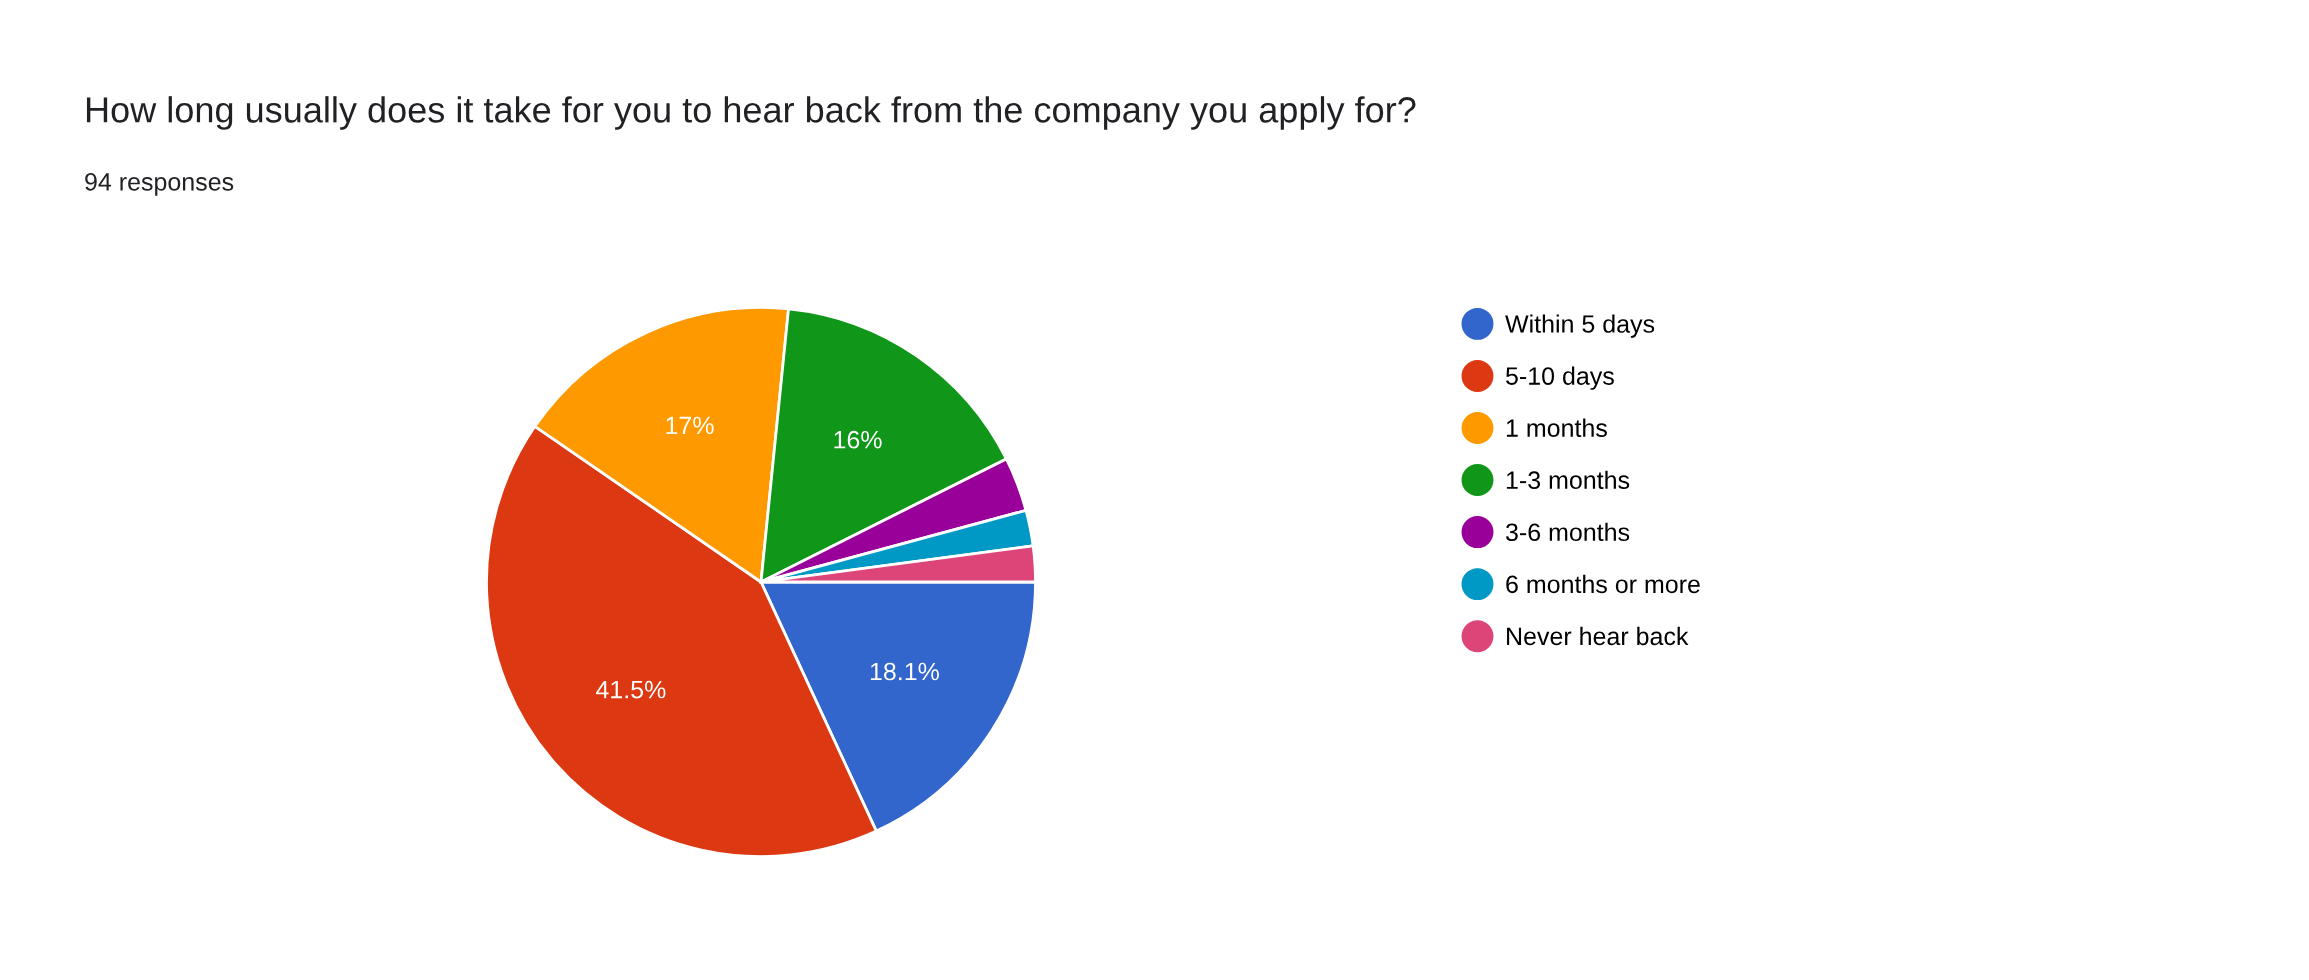  I want to click on legend-label: Within 5 days, so click(1580, 326).